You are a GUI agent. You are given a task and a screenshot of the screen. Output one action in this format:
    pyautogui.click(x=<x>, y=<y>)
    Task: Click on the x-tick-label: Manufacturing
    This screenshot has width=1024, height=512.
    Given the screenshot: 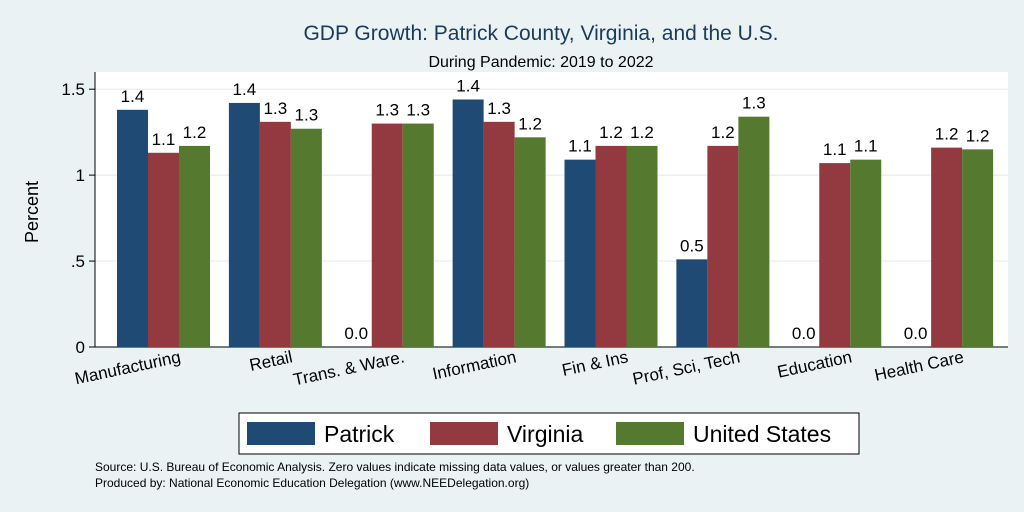 What is the action you would take?
    pyautogui.click(x=127, y=367)
    